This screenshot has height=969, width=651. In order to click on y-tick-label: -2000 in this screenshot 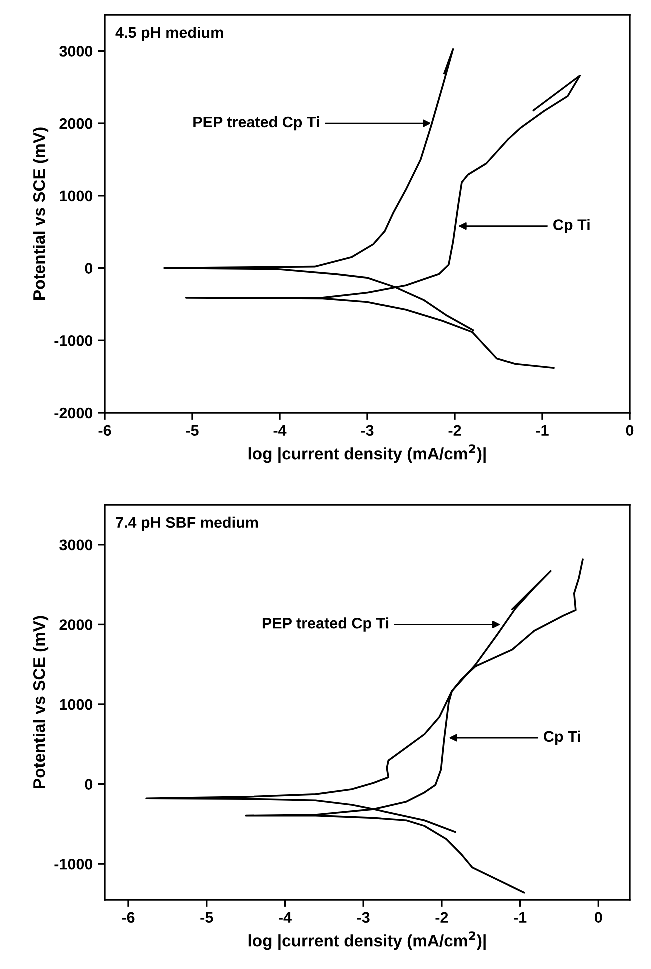, I will do `click(73, 413)`.